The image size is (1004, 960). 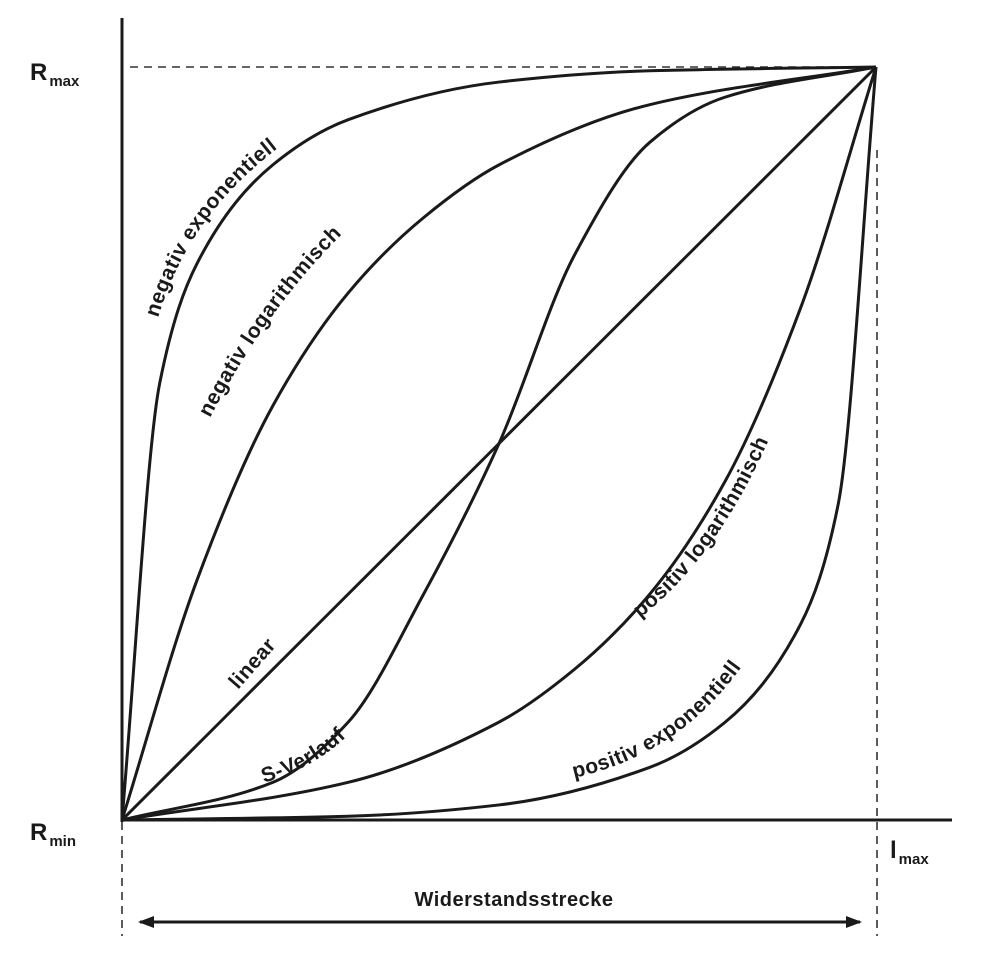 I want to click on label-rmax-main: R, so click(x=38, y=72).